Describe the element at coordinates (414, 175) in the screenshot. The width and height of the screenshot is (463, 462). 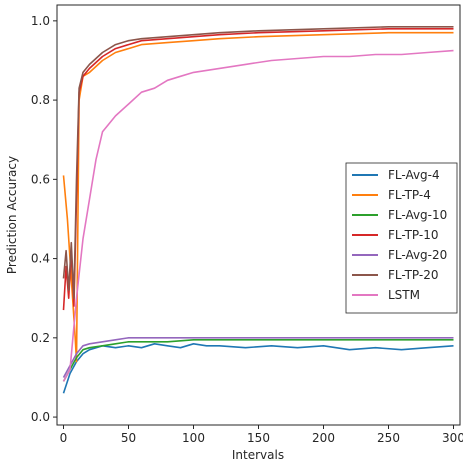
I see `legend-label: FL-Avg-4` at that location.